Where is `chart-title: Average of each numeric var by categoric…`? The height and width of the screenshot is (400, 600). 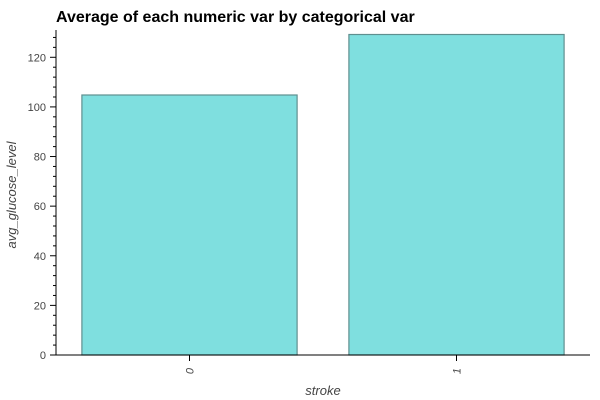 chart-title: Average of each numeric var by categoric… is located at coordinates (235, 17).